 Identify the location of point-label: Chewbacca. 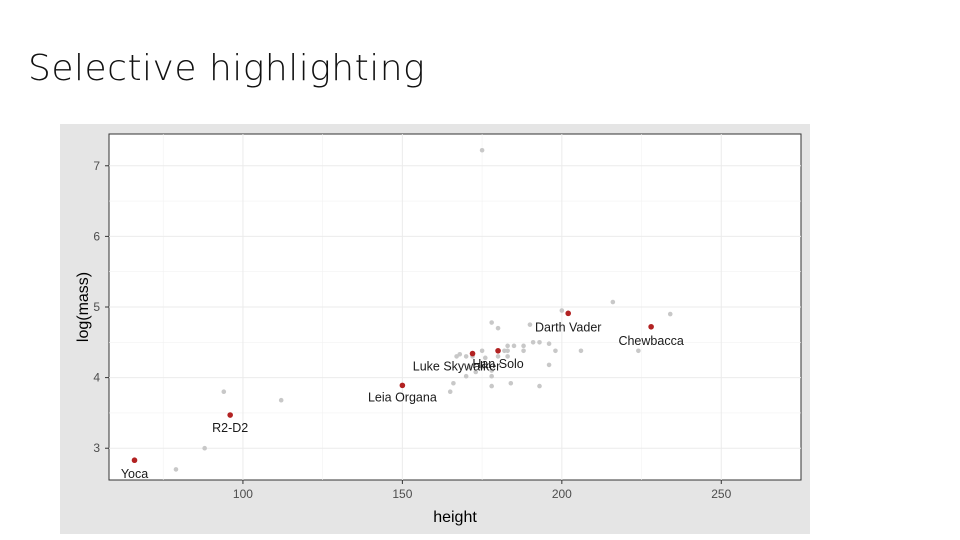
(650, 341).